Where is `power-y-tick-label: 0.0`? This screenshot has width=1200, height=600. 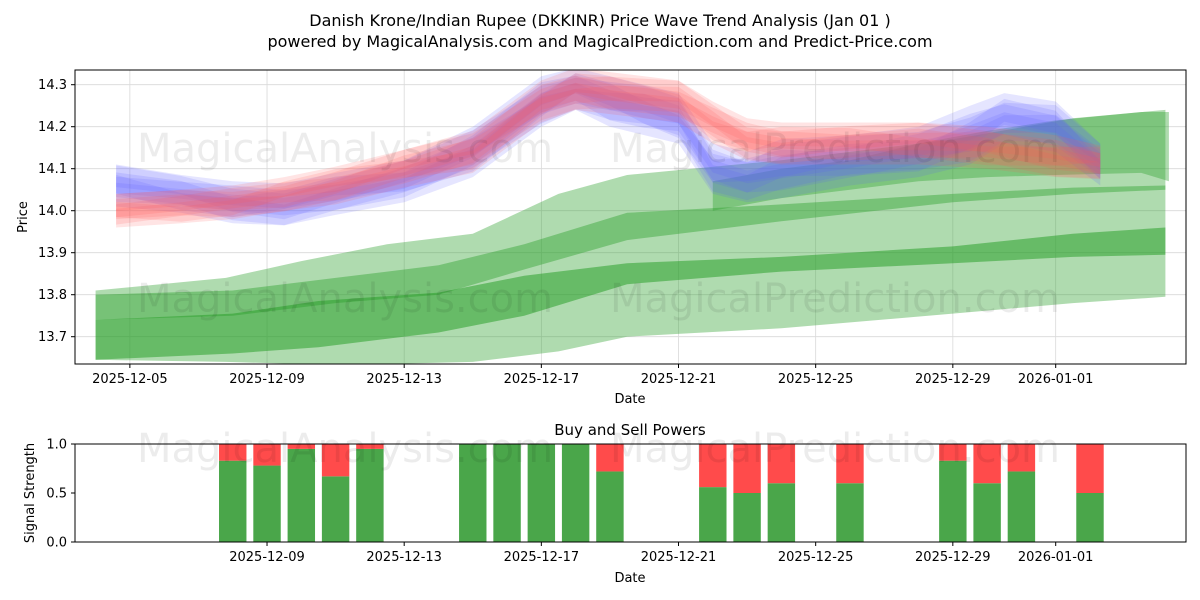 power-y-tick-label: 0.0 is located at coordinates (56, 543).